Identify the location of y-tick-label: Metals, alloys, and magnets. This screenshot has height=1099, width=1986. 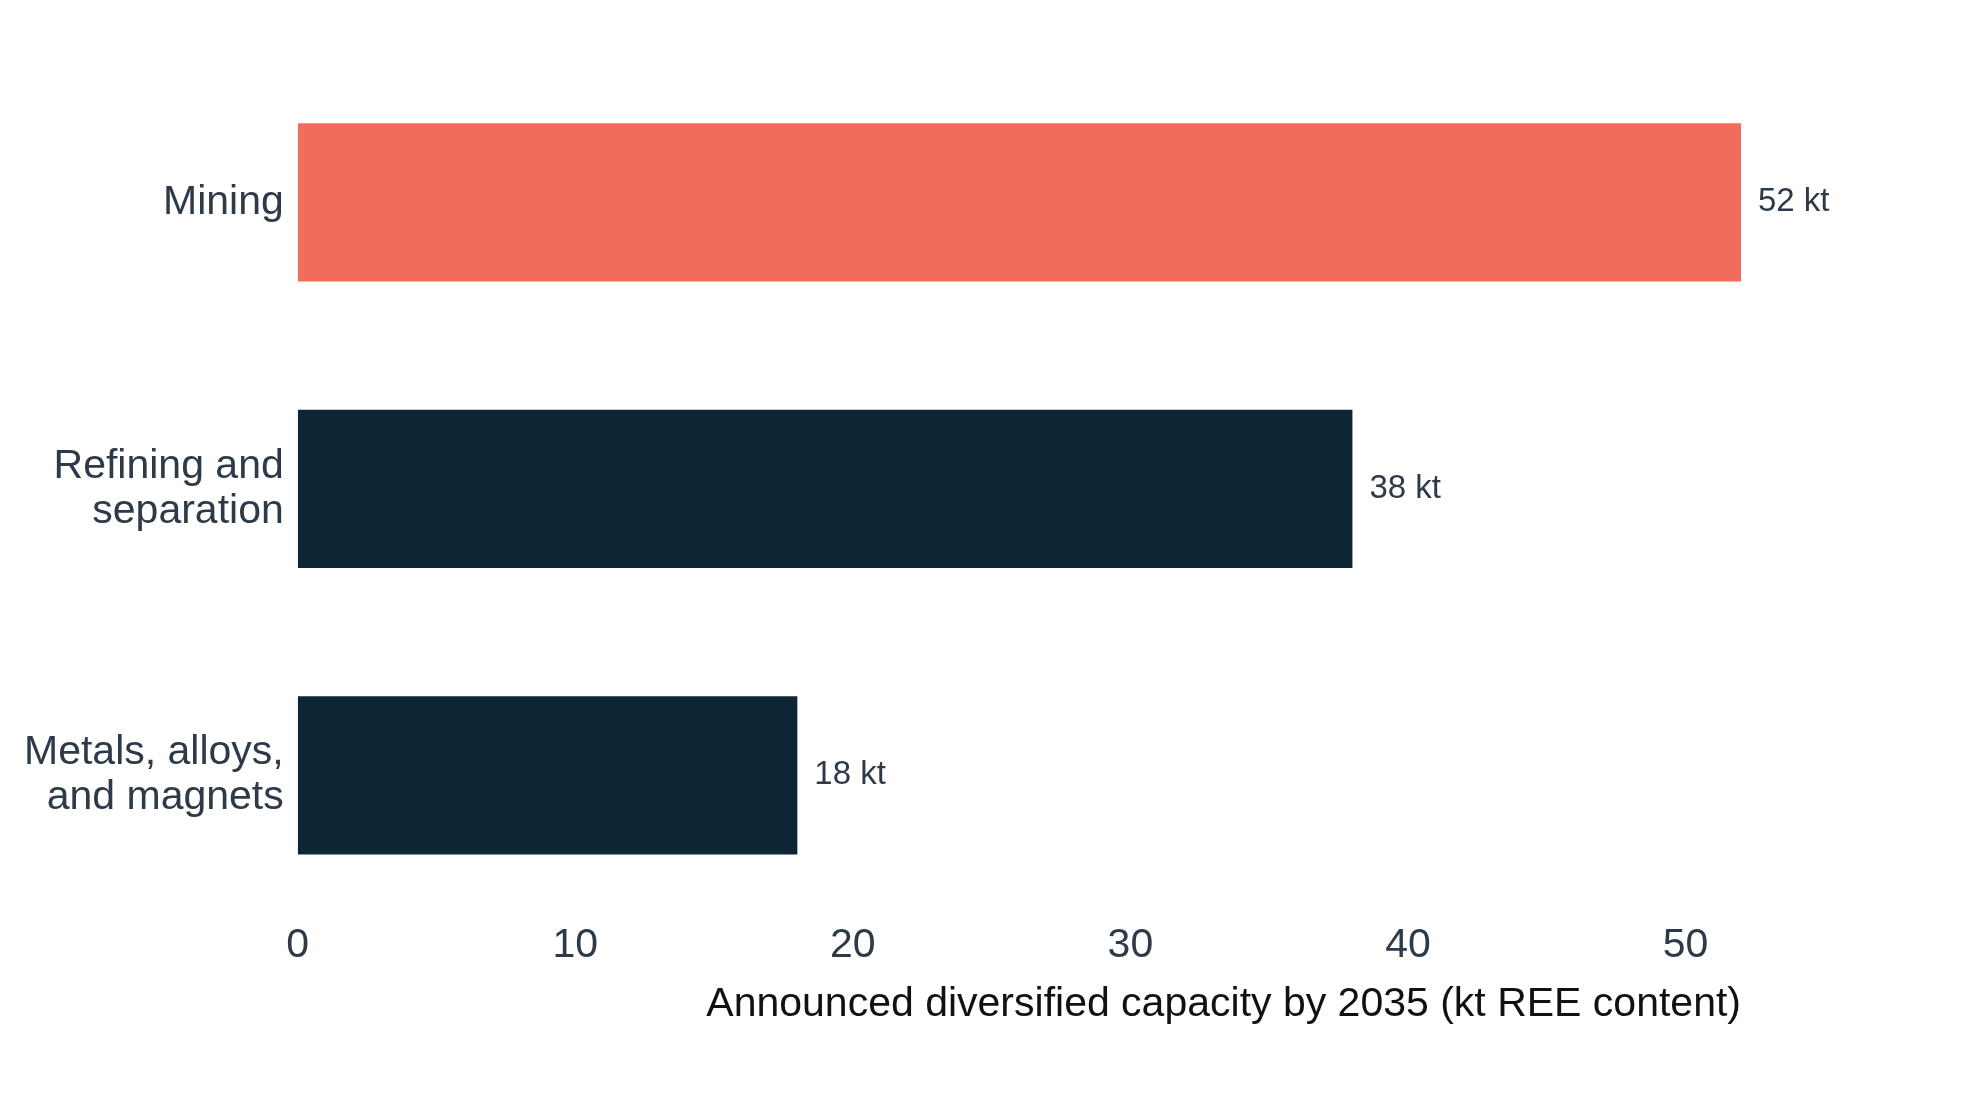
(153, 773).